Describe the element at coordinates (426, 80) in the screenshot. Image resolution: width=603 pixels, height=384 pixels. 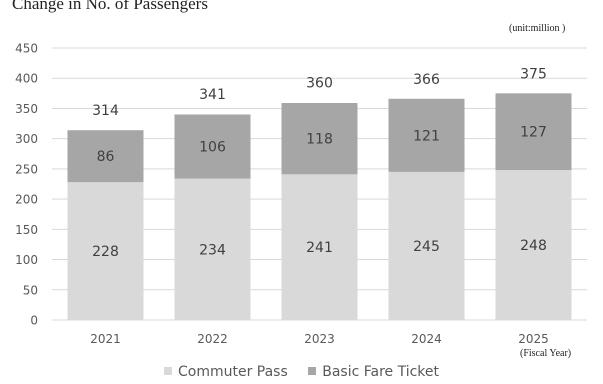
I see `data-label-total: 366` at that location.